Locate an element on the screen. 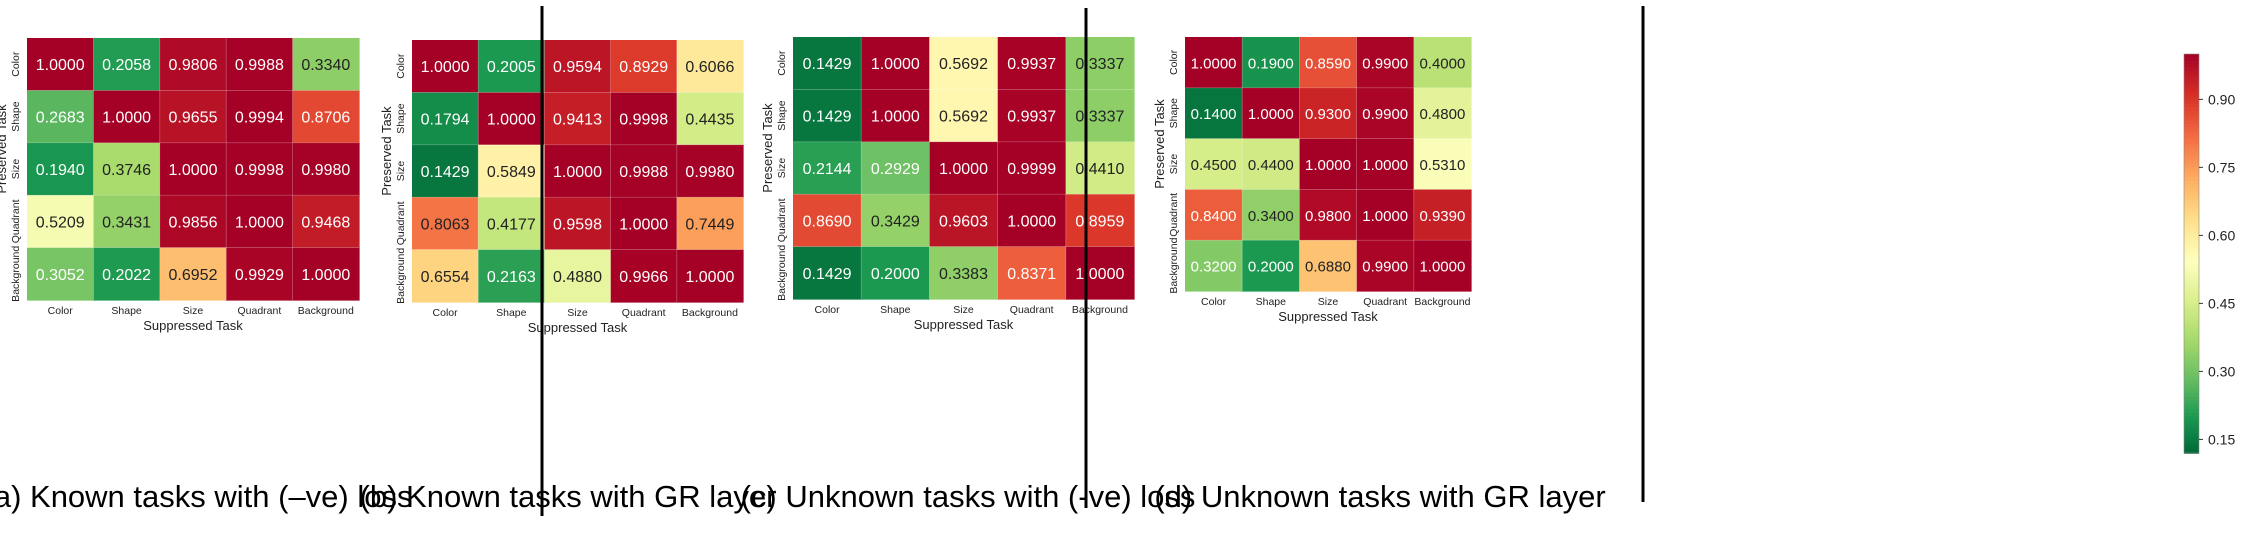 The height and width of the screenshot is (533, 2241). cell-value: 0.3429 is located at coordinates (895, 221).